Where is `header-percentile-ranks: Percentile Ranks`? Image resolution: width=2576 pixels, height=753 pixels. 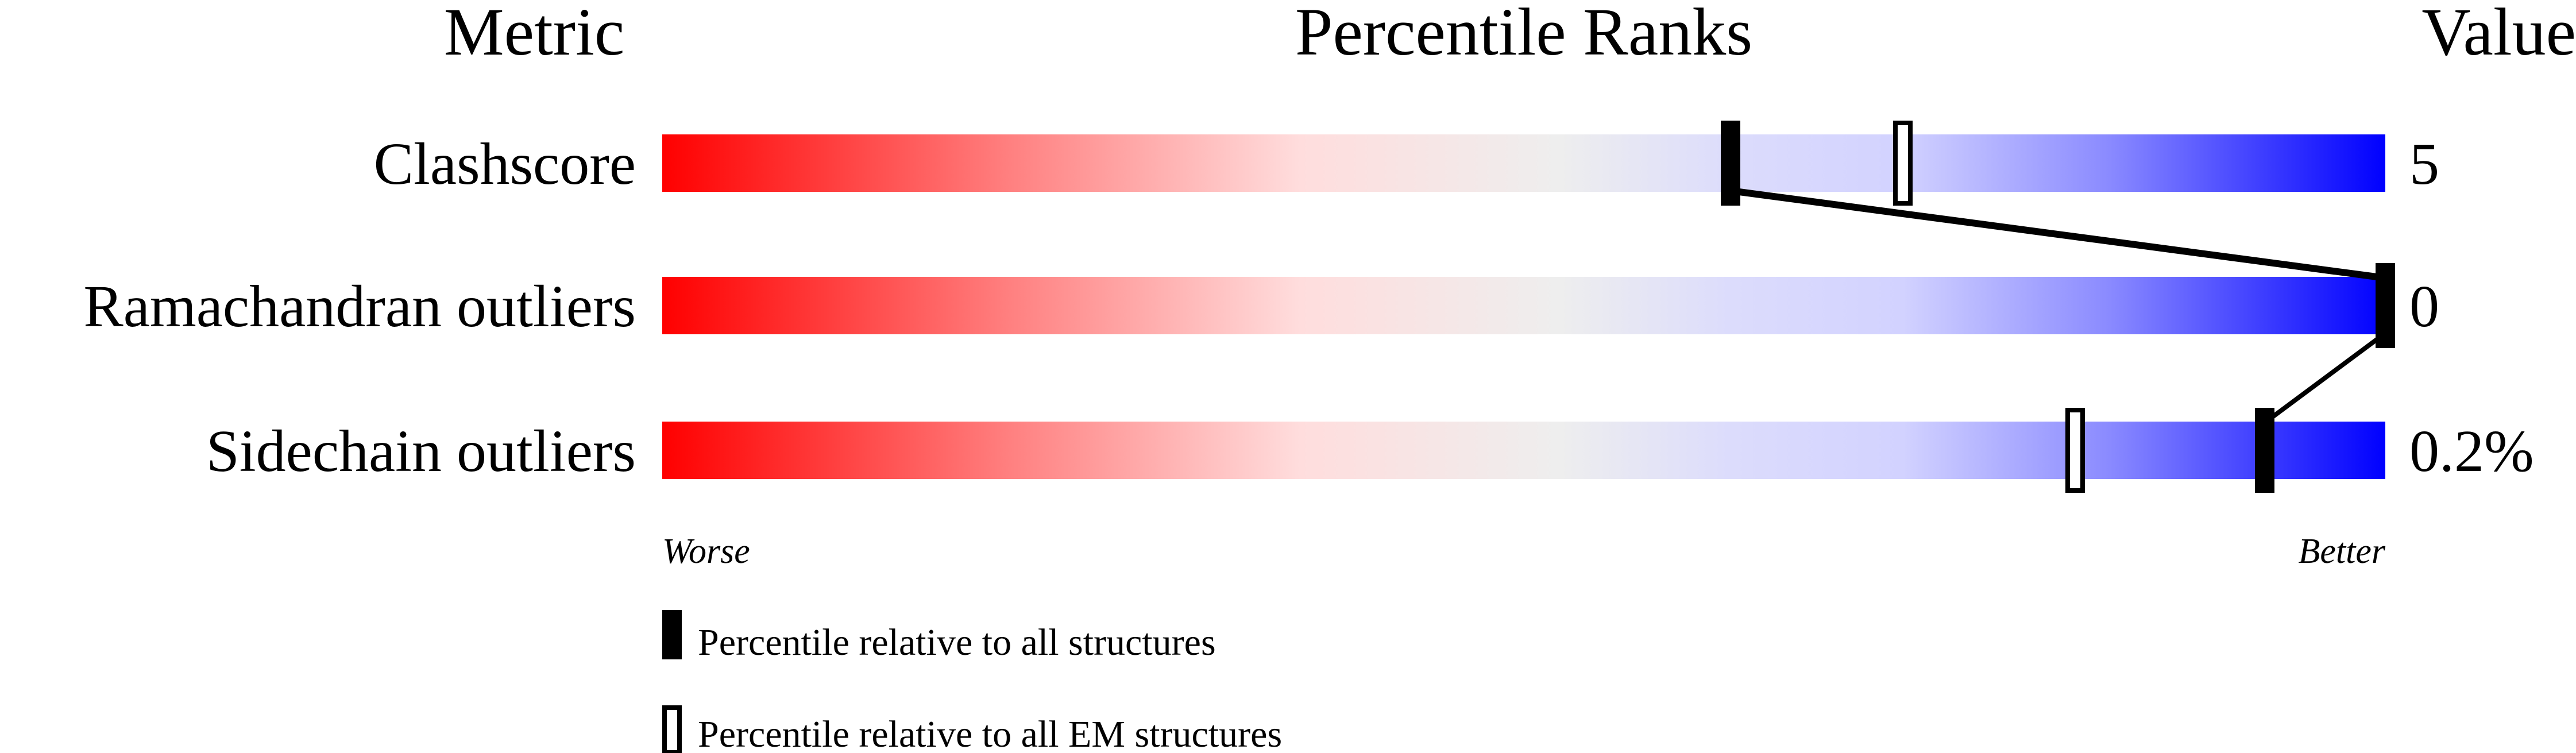 header-percentile-ranks: Percentile Ranks is located at coordinates (1523, 34).